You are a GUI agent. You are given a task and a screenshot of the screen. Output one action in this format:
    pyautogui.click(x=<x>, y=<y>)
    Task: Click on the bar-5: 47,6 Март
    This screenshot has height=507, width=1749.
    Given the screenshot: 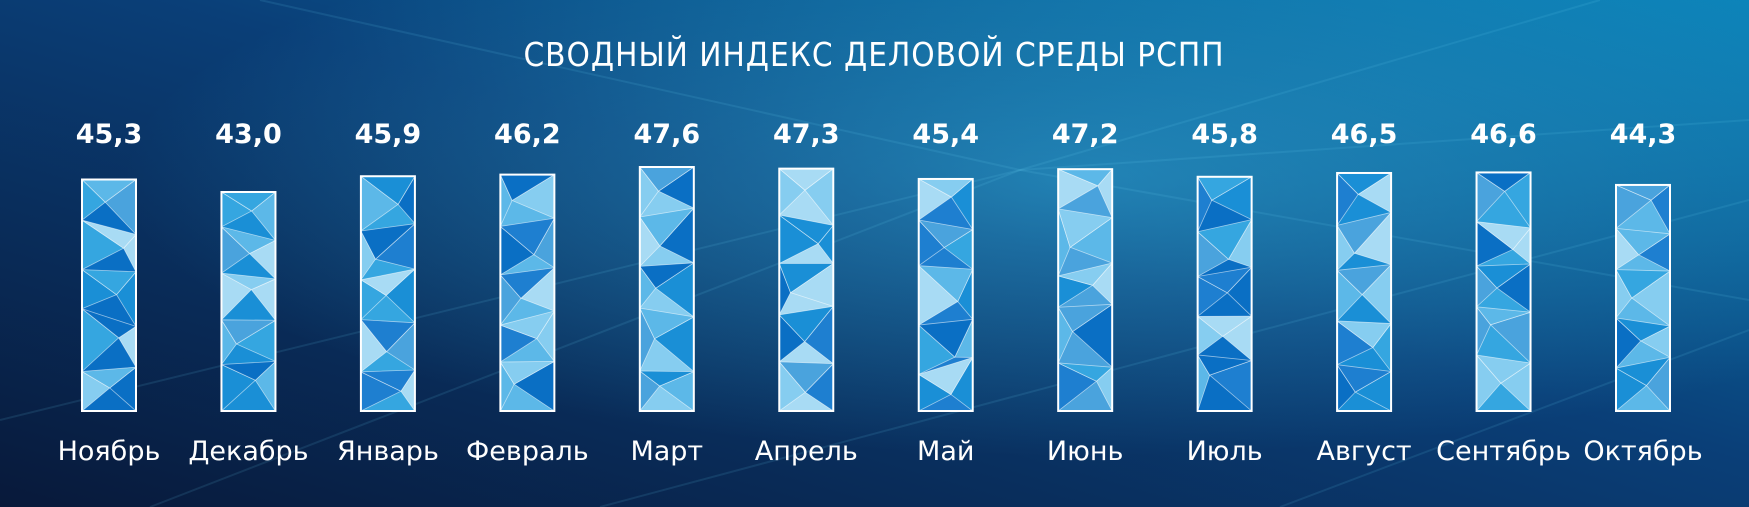 What is the action you would take?
    pyautogui.click(x=666, y=293)
    